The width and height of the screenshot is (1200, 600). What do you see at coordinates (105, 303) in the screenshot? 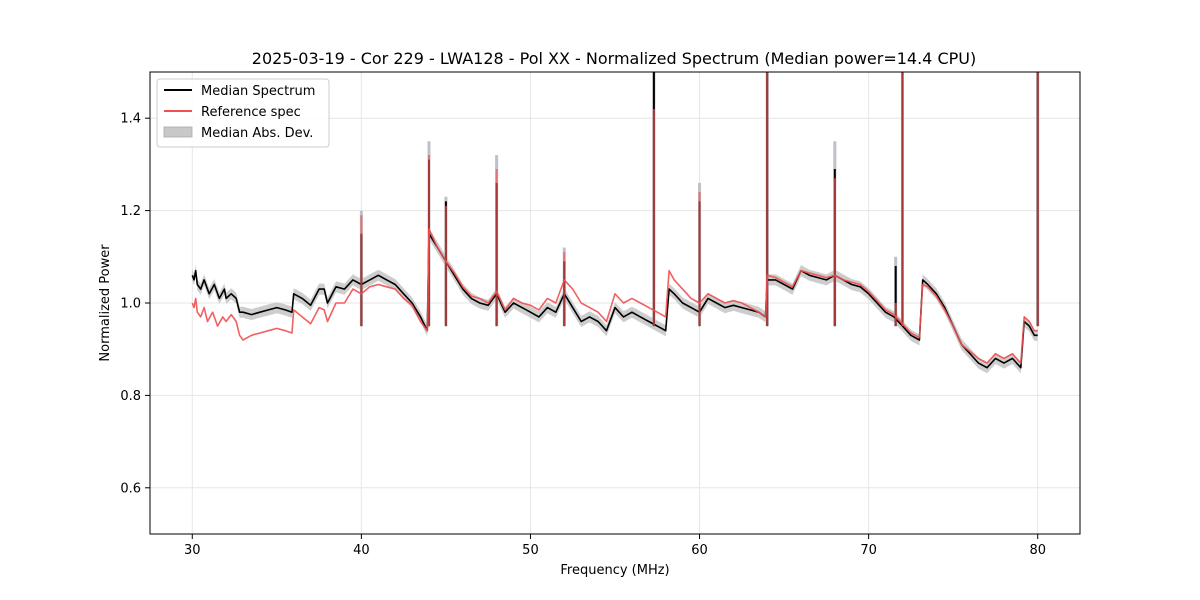
I see `y-axis-label: Normalized Power` at bounding box center [105, 303].